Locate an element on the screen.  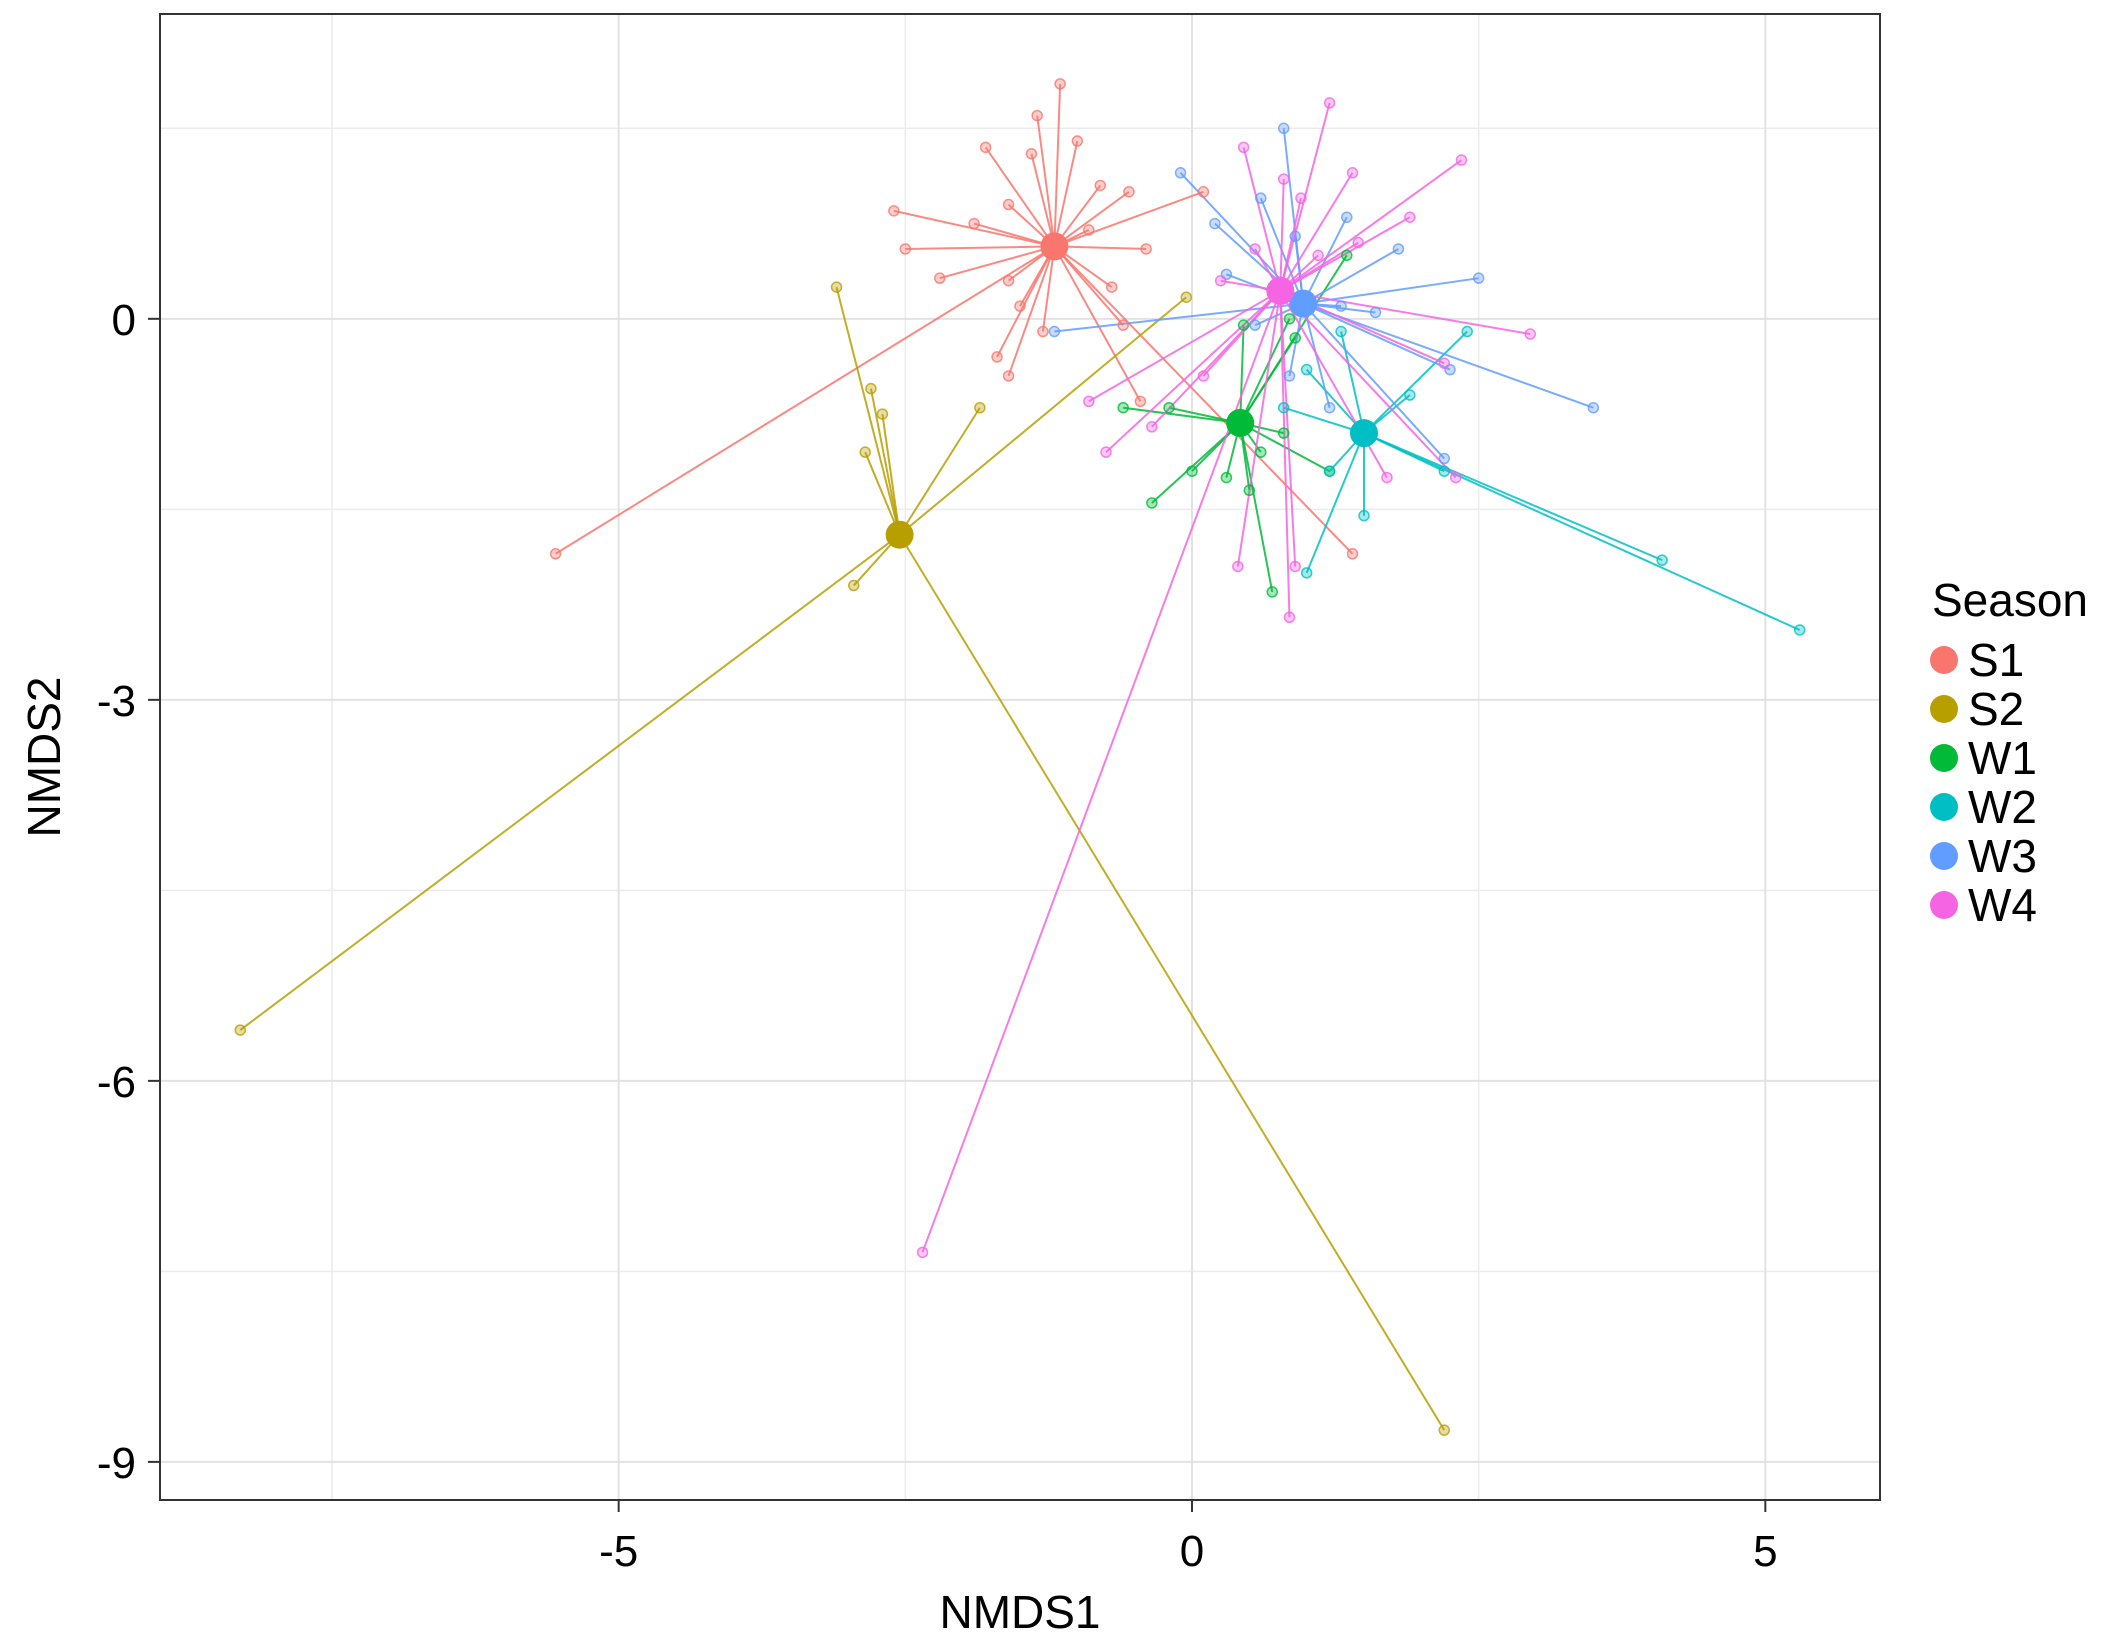
y-tick-label: -9 is located at coordinates (116, 1463).